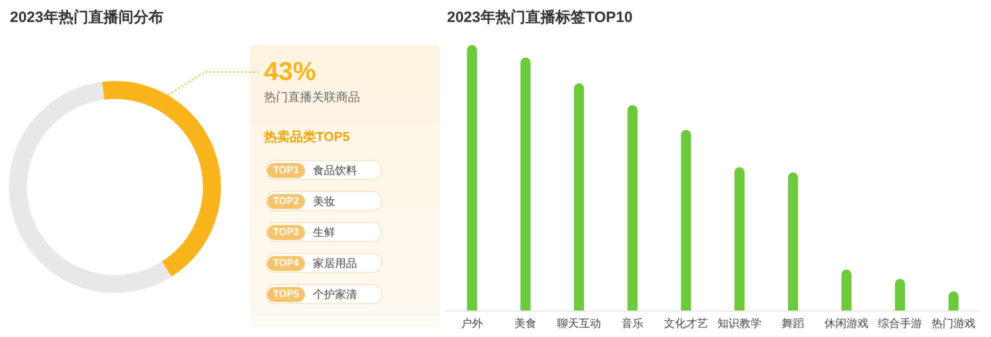 This screenshot has height=337, width=991. I want to click on text: 个护家清, so click(334, 295).